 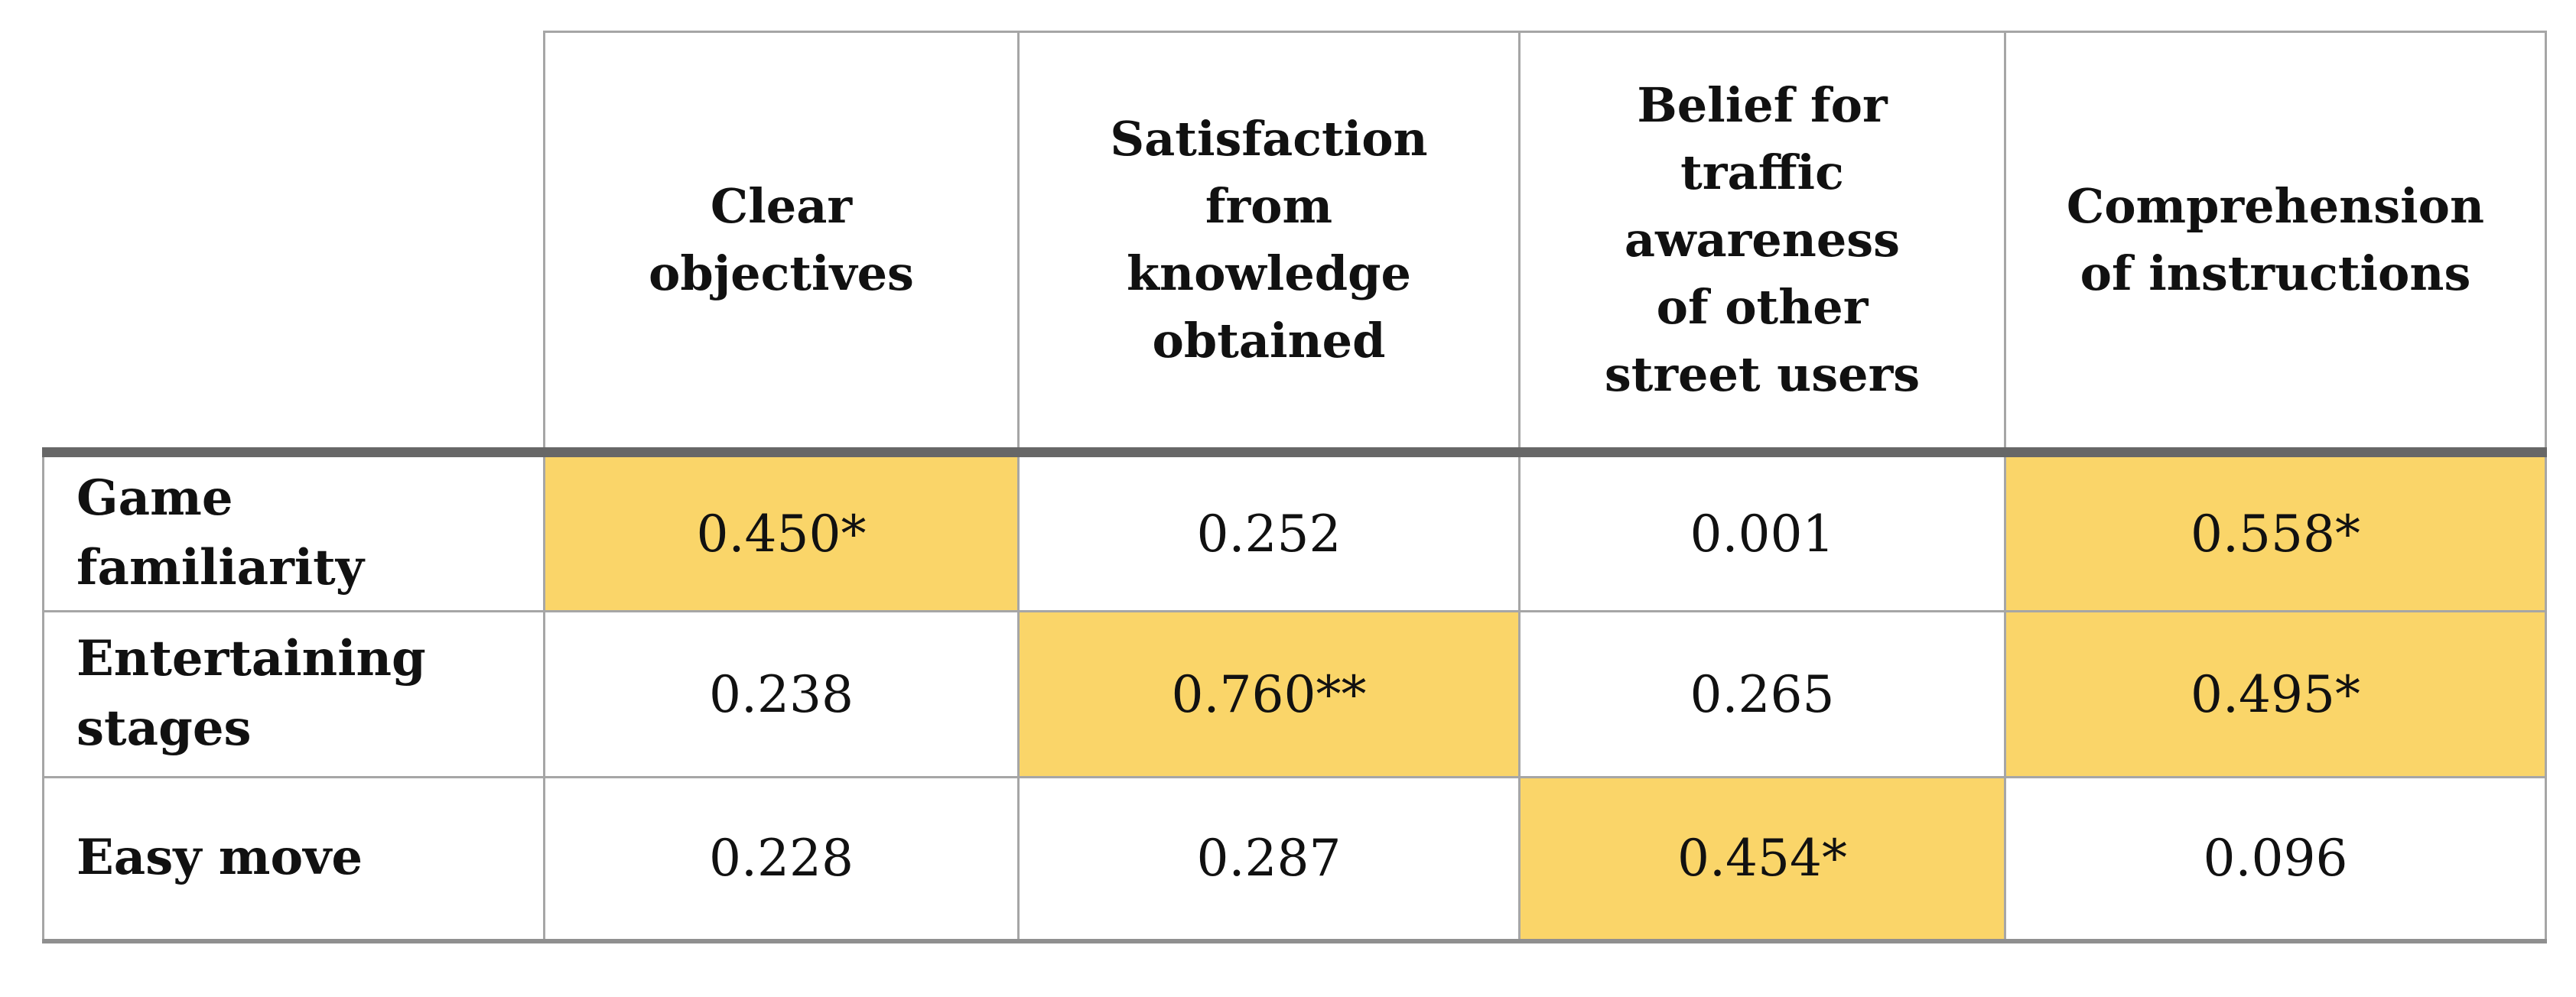 I want to click on value-cell: 0.096, so click(x=2275, y=859).